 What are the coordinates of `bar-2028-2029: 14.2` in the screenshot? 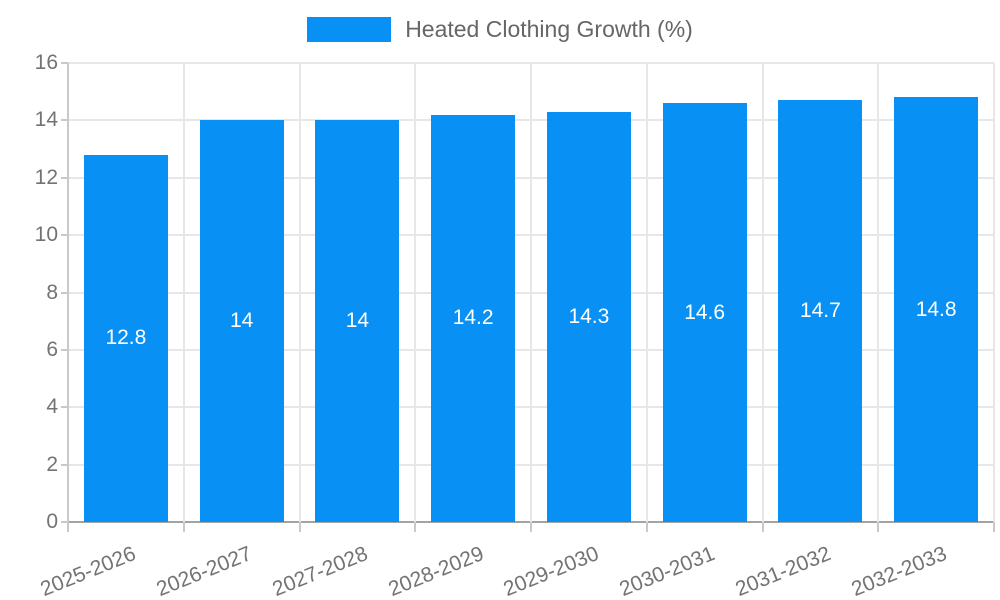 It's located at (473, 318).